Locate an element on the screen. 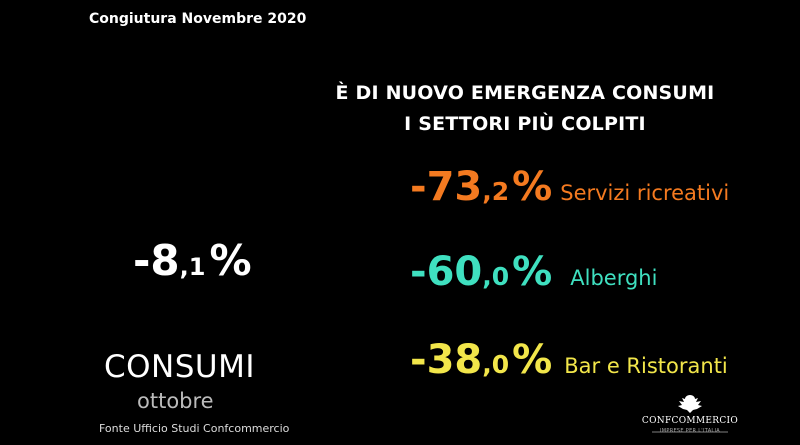 The image size is (800, 445). sector-row-alberghi: -60 ,0 % Alberghi is located at coordinates (533, 272).